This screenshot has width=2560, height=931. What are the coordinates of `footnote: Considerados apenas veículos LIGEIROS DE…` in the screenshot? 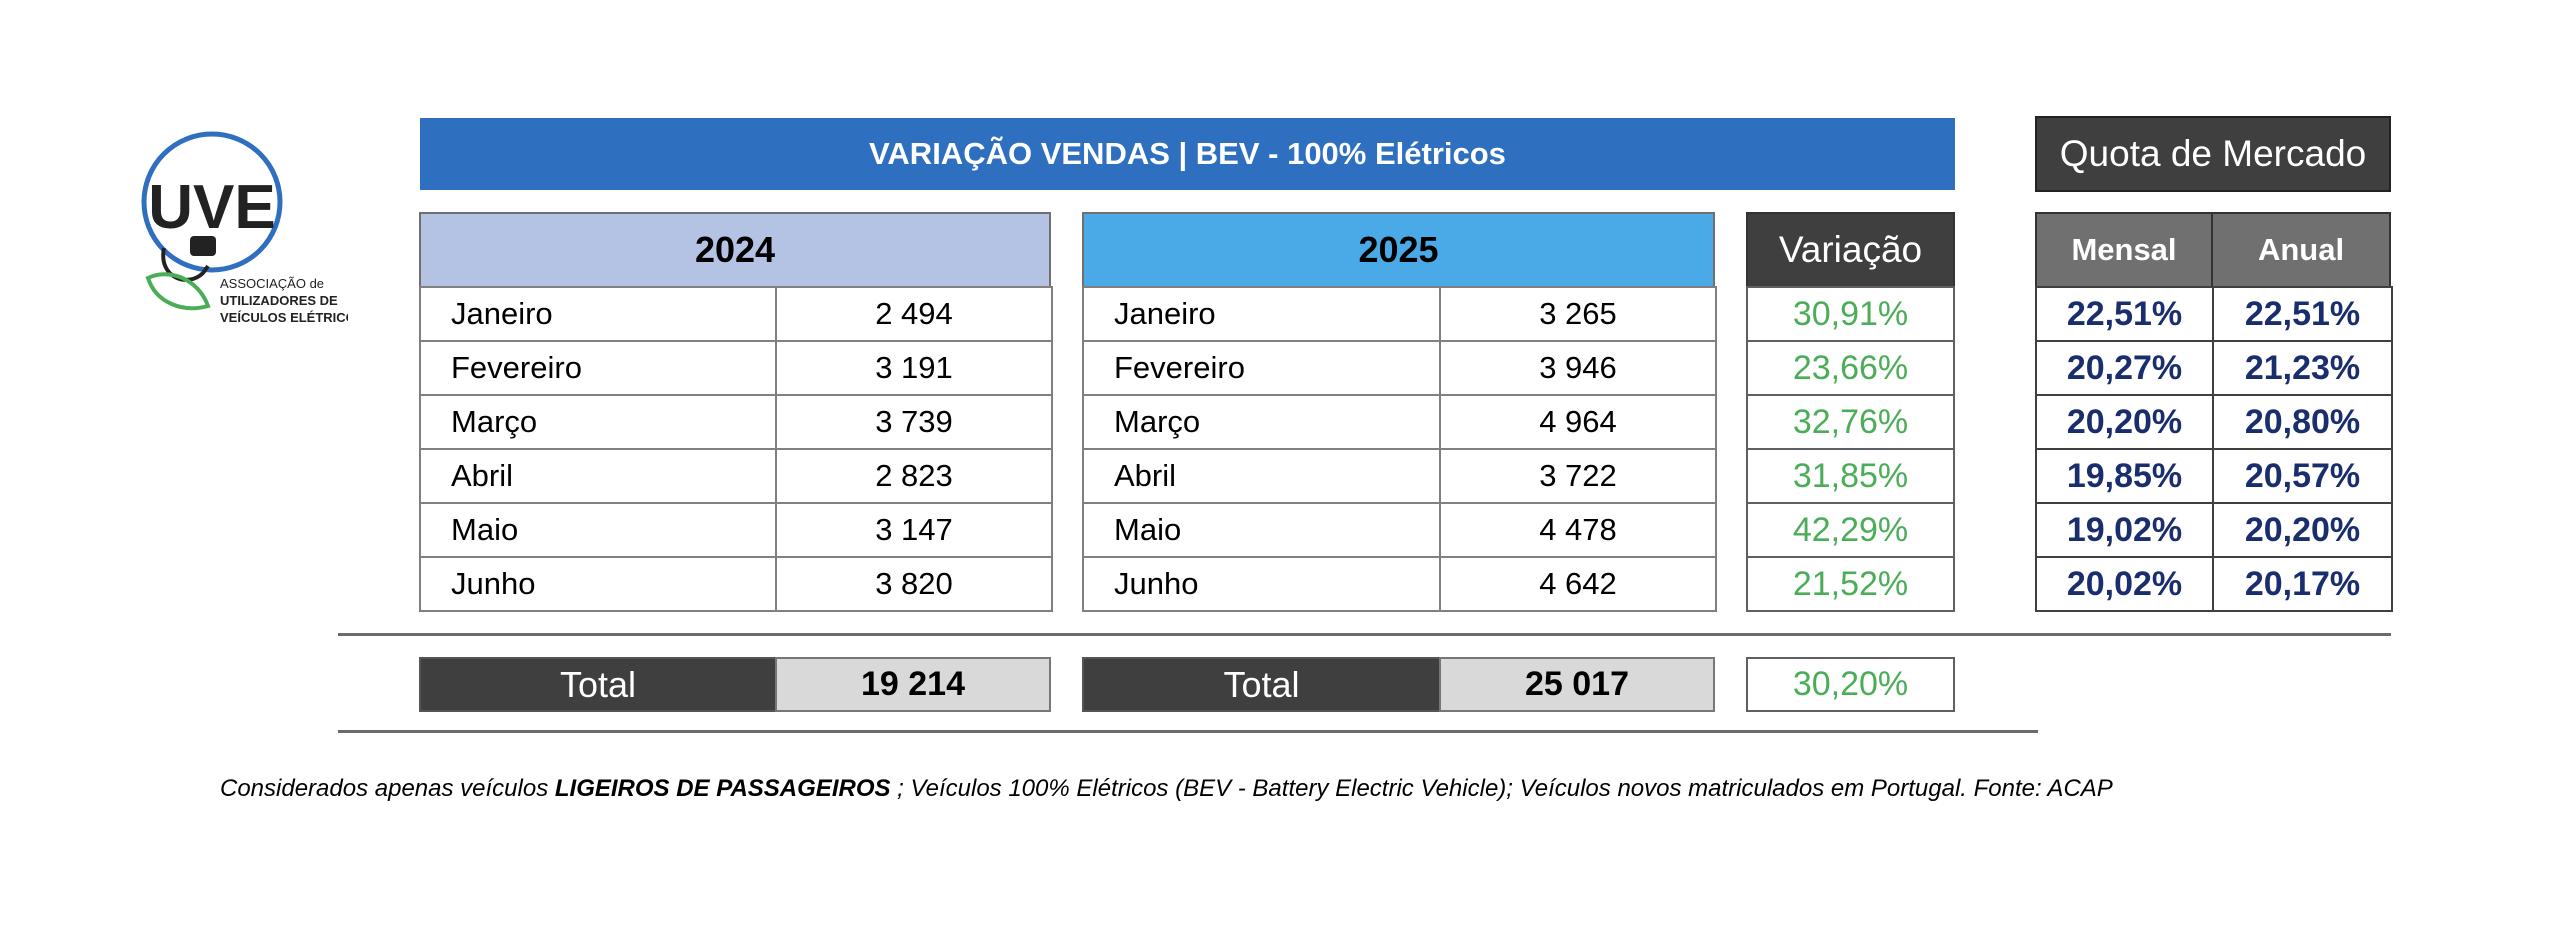 It's located at (1166, 789).